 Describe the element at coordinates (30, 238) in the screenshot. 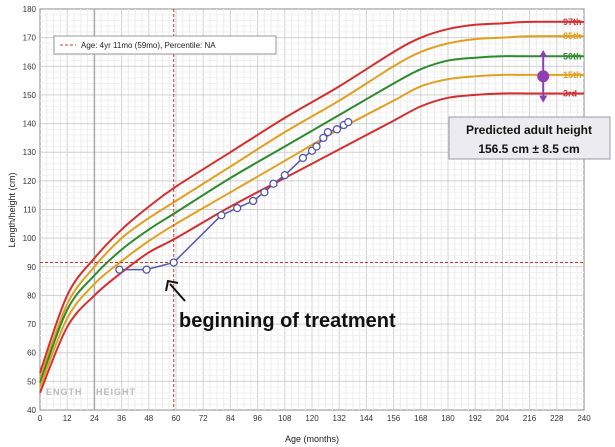

I see `y-tick-label: 100` at that location.